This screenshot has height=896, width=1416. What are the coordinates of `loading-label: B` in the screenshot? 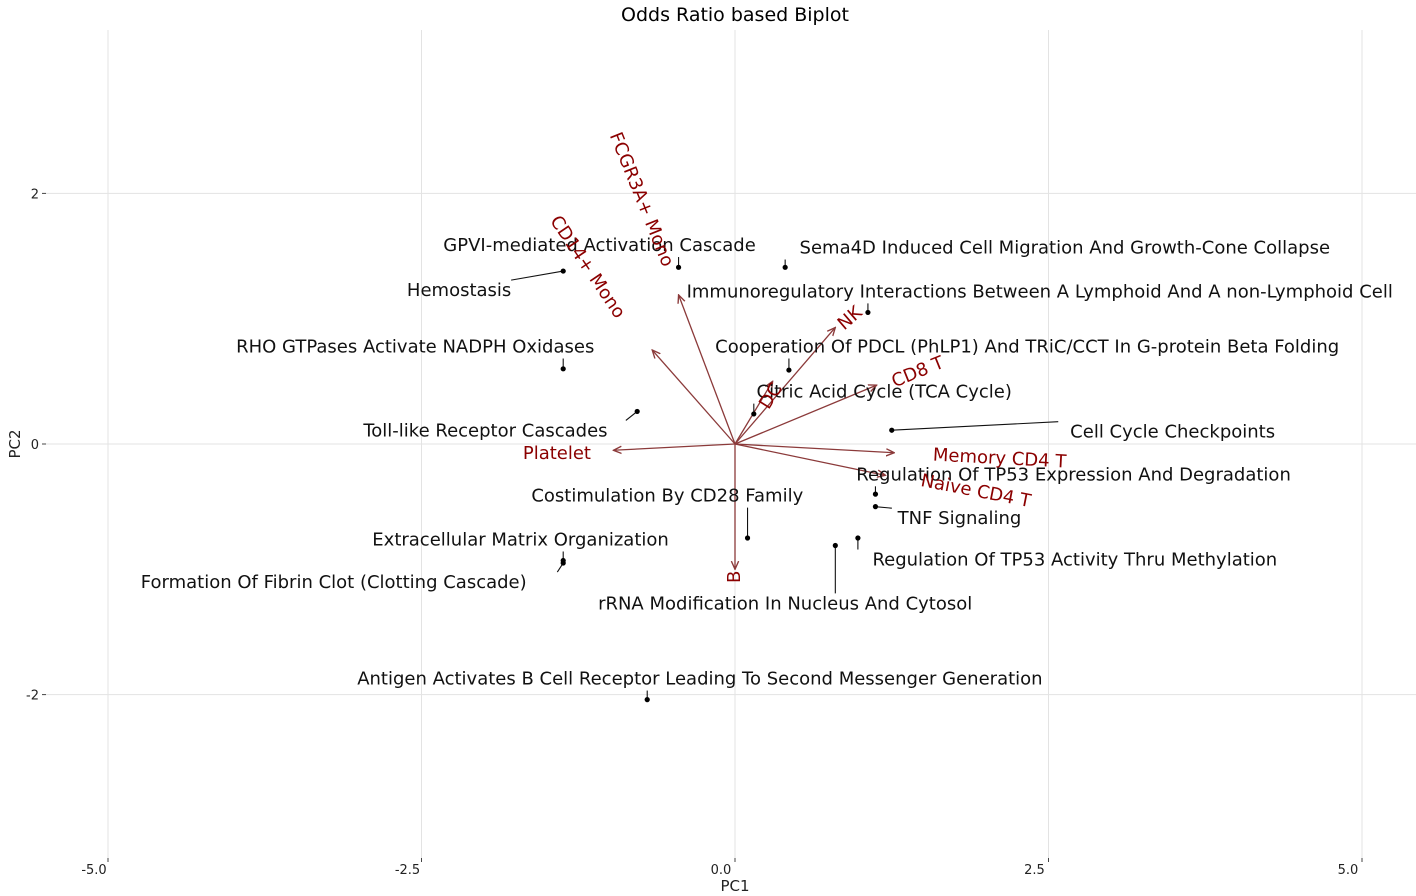 It's located at (734, 577).